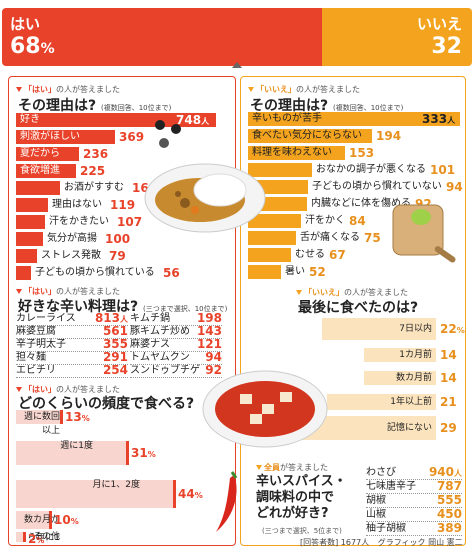 This screenshot has width=474, height=549. Describe the element at coordinates (168, 134) in the screenshot. I see `pepper-grains-illustration` at that location.